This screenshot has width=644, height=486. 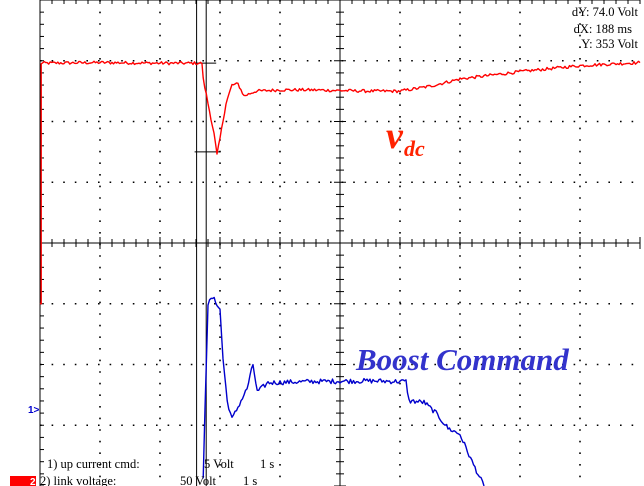 What do you see at coordinates (198, 480) in the screenshot?
I see `channel-2-scale: 50 Volt` at bounding box center [198, 480].